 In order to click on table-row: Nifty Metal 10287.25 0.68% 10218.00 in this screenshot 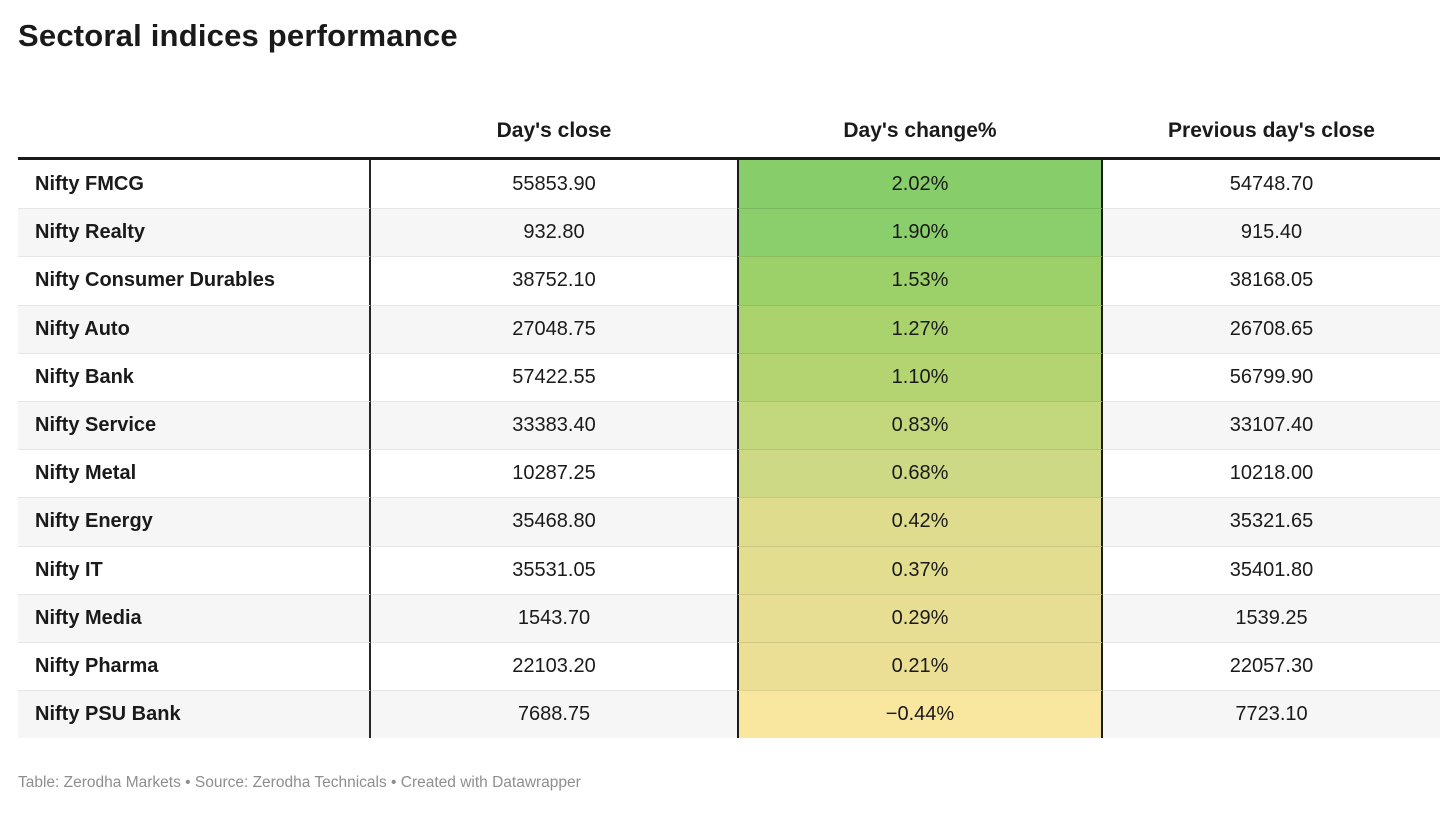, I will do `click(729, 473)`.